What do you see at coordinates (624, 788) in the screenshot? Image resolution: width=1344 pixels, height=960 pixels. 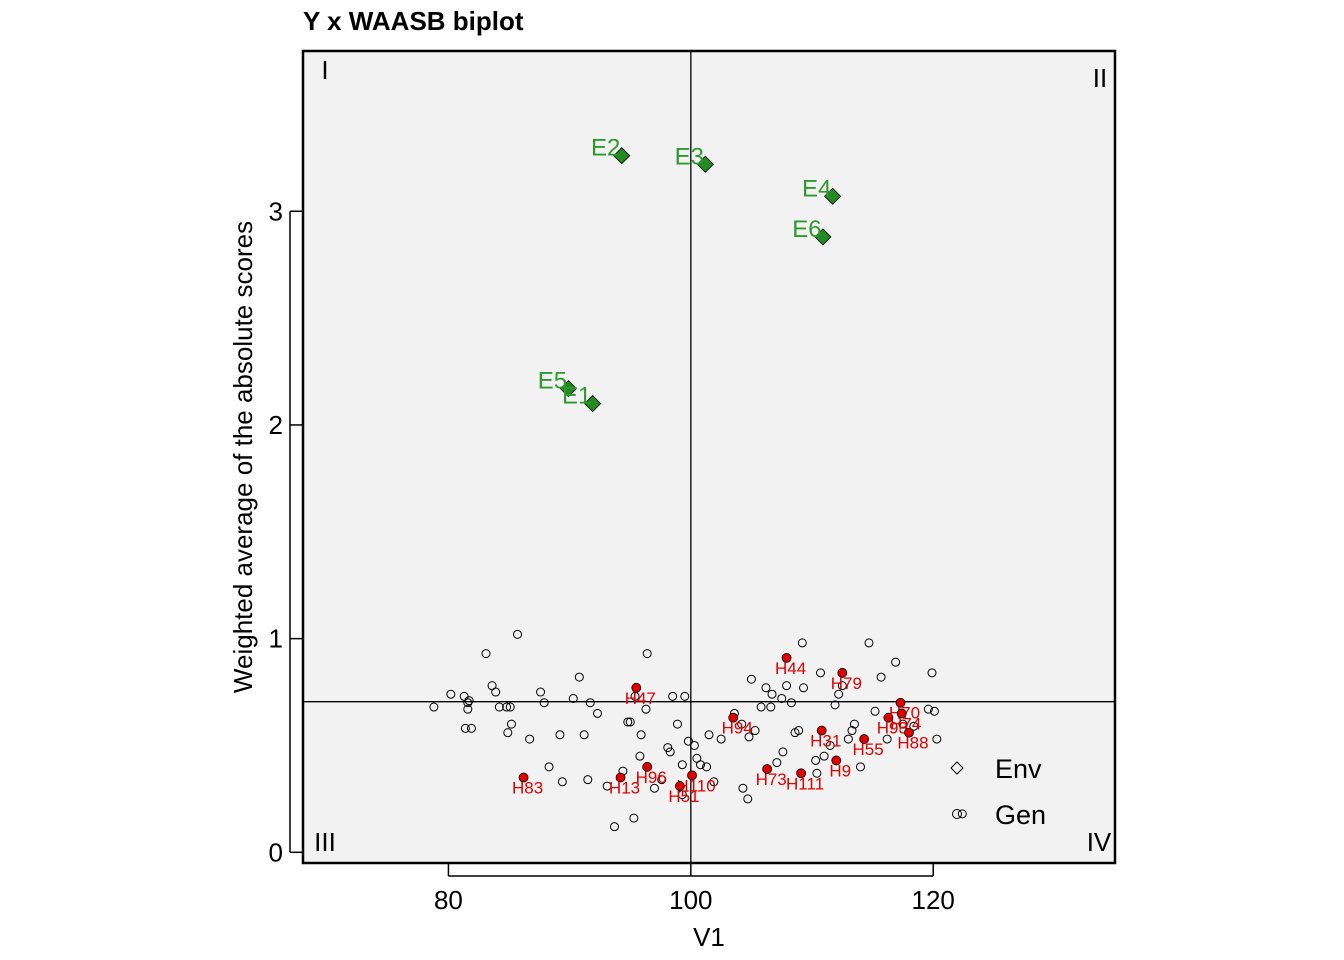 I see `genotype-label: H13` at bounding box center [624, 788].